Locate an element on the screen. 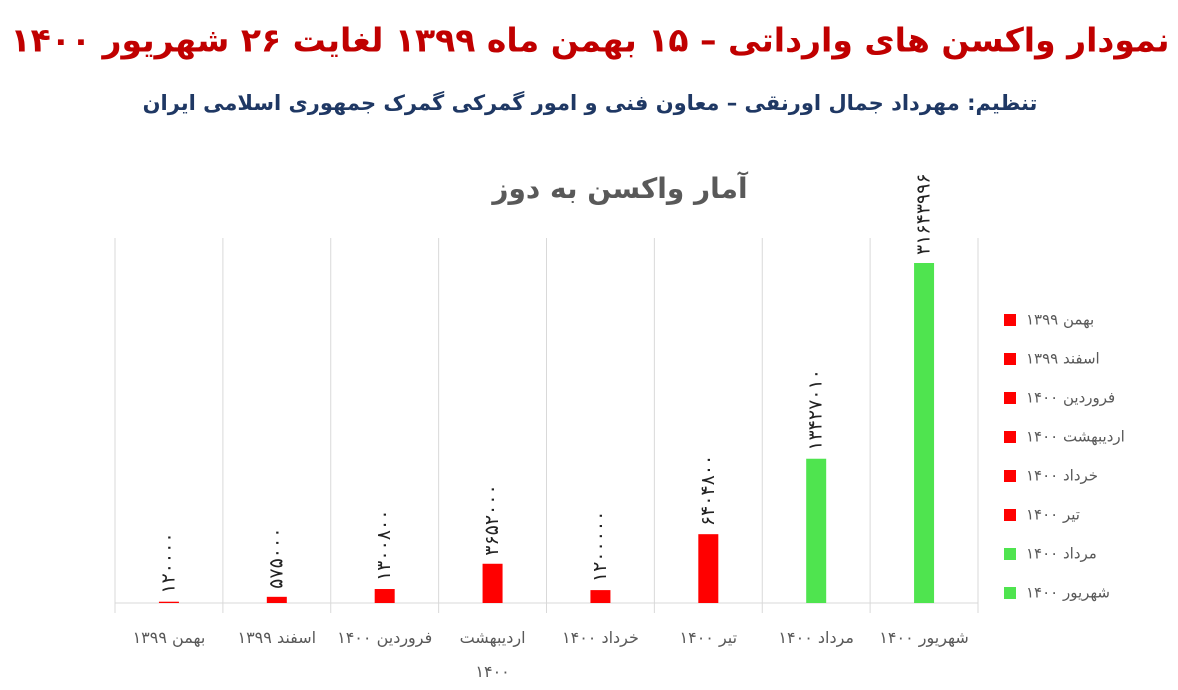 Image resolution: width=1178 pixels, height=690 pixels. value-label: ۵۷۵۰۰۰ is located at coordinates (276, 558).